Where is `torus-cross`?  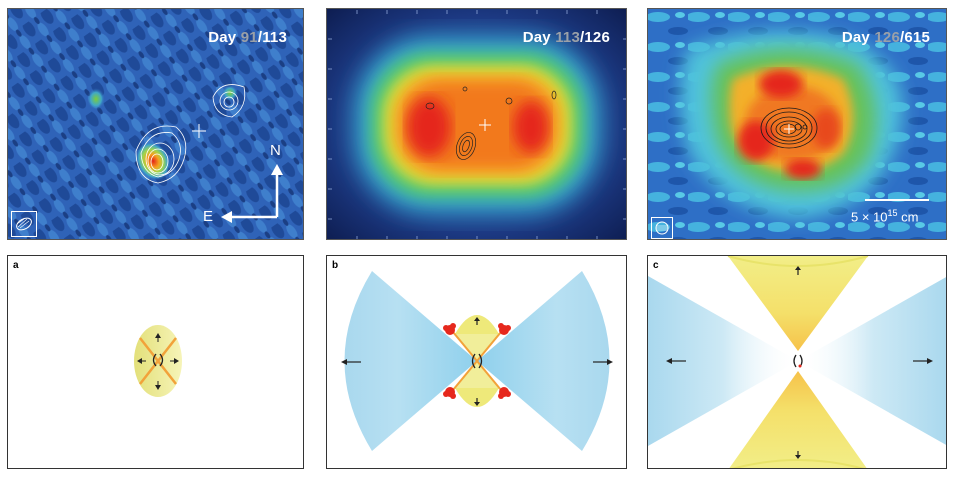 torus-cross is located at coordinates (158, 361).